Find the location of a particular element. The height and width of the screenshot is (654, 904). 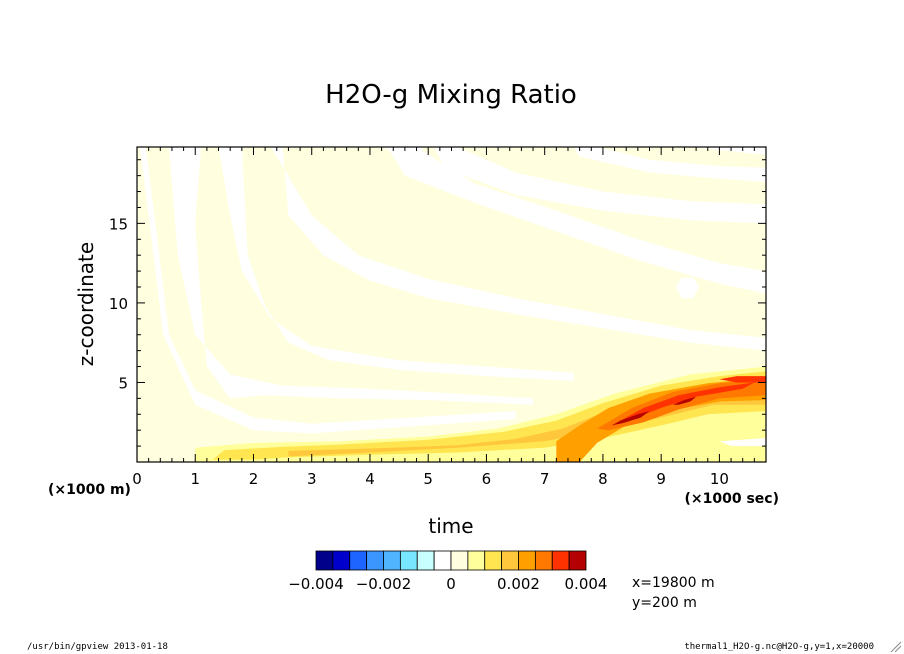

x-tick-label: 4 is located at coordinates (370, 479).